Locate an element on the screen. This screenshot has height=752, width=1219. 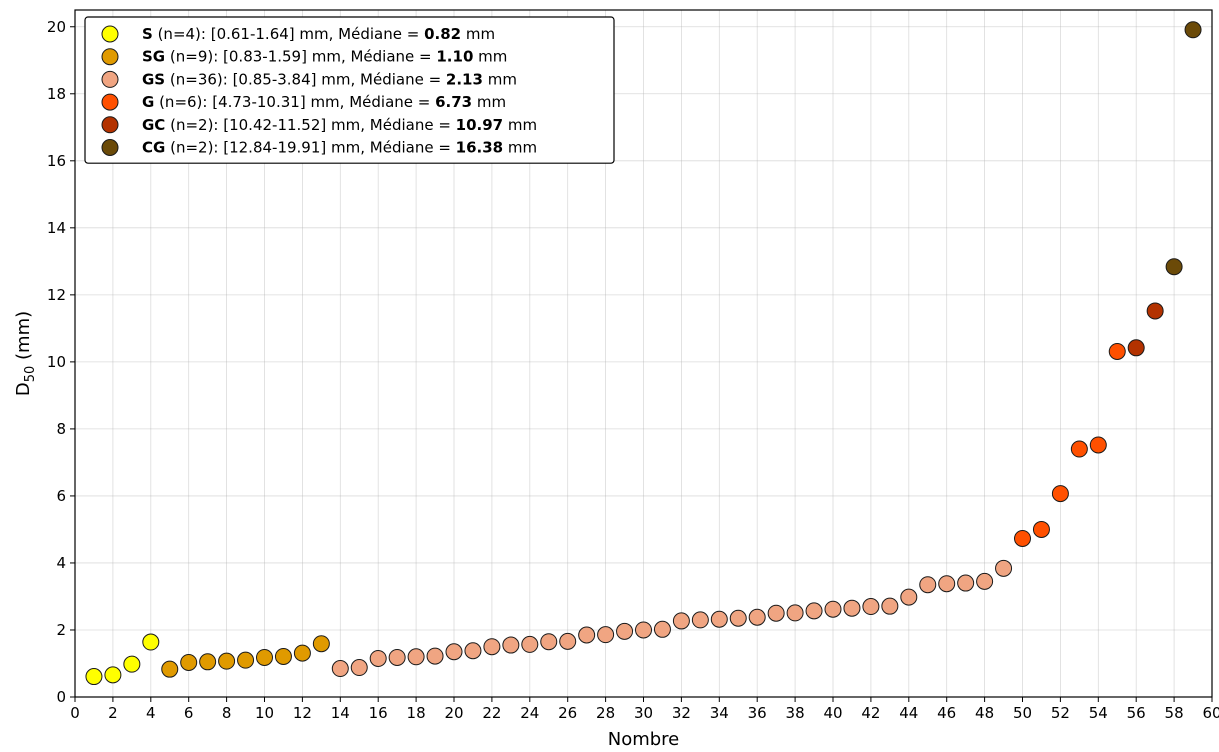
x-tick-label: 30 is located at coordinates (643, 713).